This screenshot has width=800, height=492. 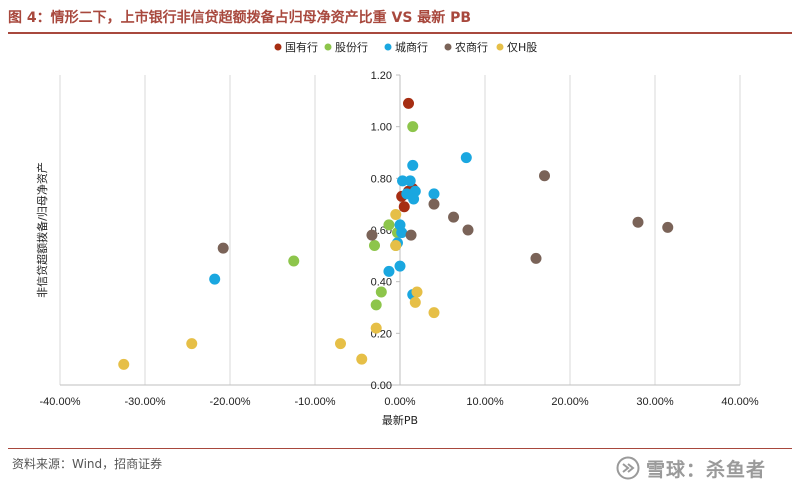 I want to click on y-axis-title: 非信贷超额拨备/归母净资产, so click(x=42, y=230).